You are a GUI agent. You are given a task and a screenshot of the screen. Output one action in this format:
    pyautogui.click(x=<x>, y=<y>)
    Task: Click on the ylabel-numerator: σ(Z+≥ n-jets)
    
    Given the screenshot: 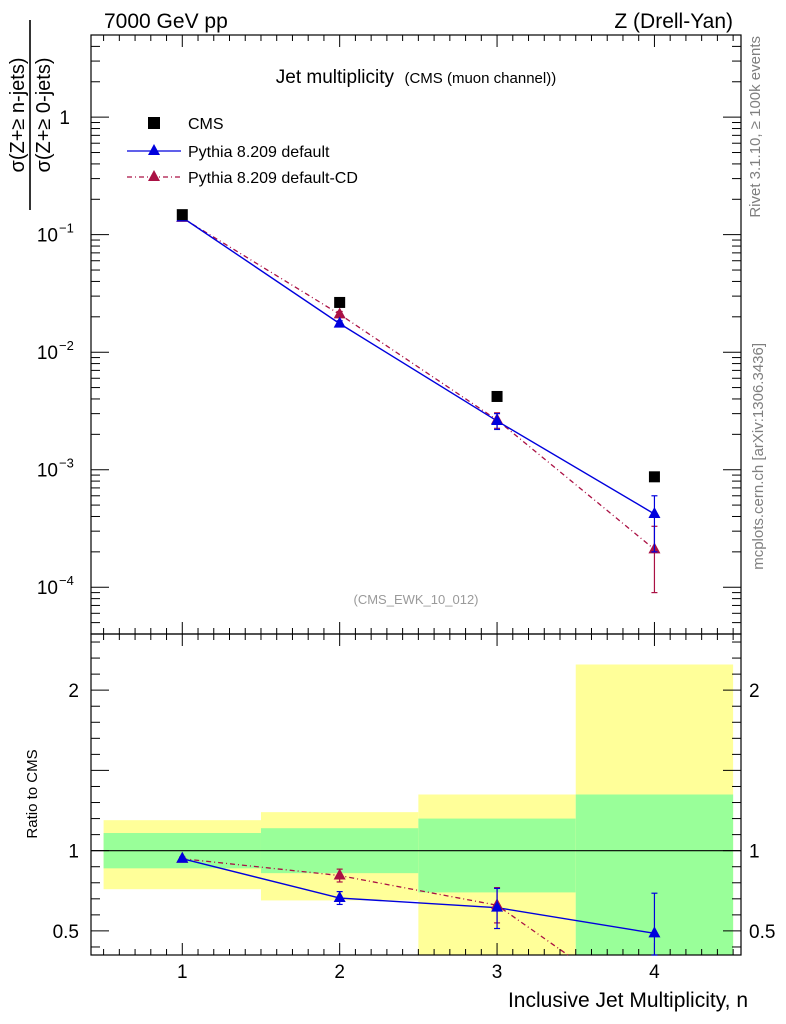 What is the action you would take?
    pyautogui.click(x=18, y=115)
    